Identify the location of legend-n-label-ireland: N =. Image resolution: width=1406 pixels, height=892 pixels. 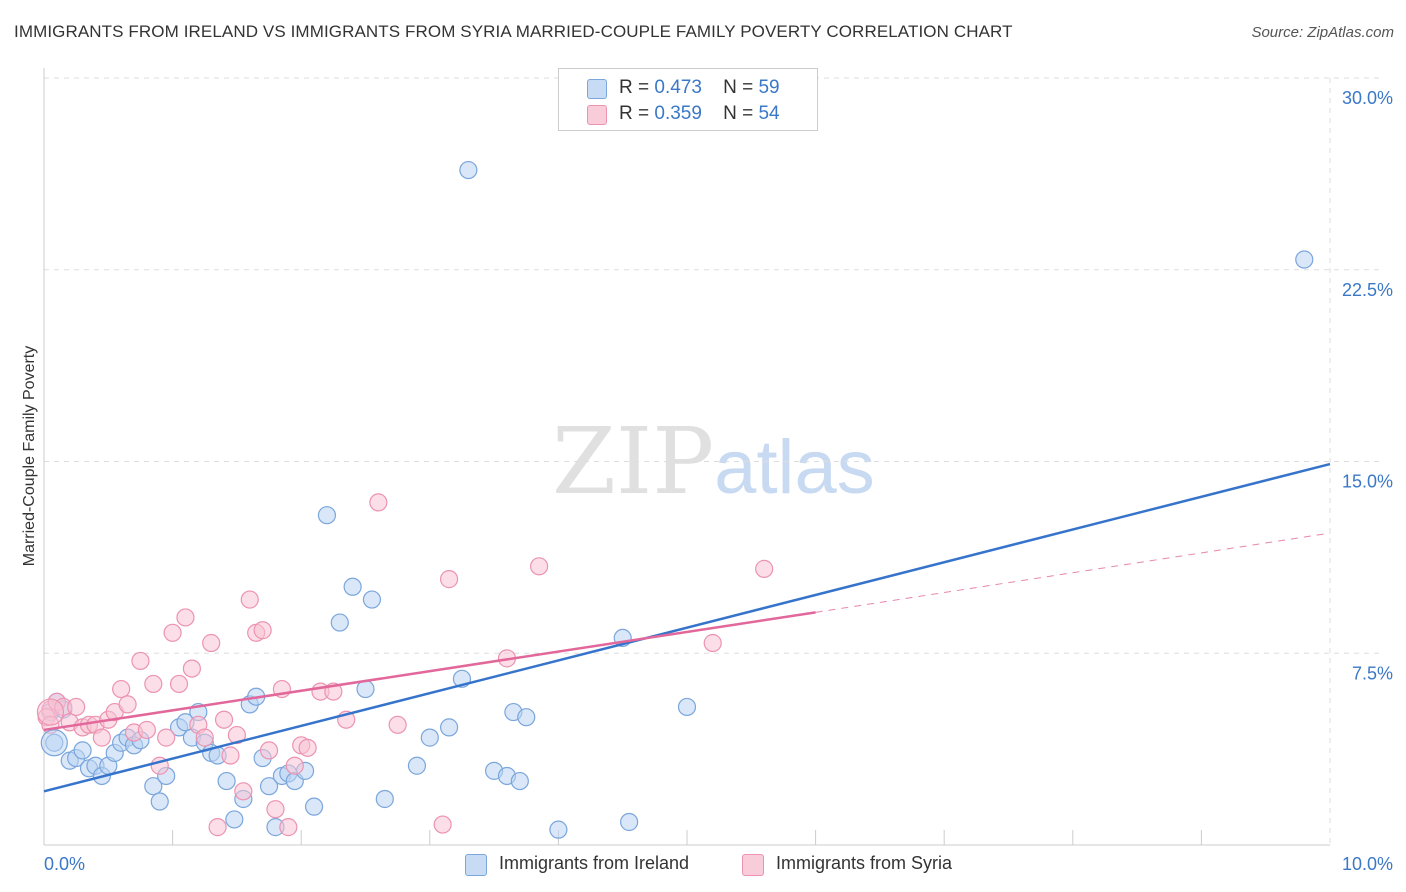
(738, 87).